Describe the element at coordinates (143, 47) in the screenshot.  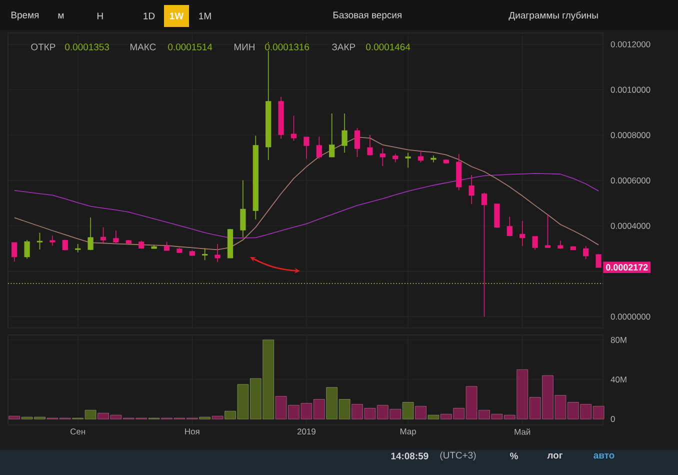
I see `annotation: МАКС` at that location.